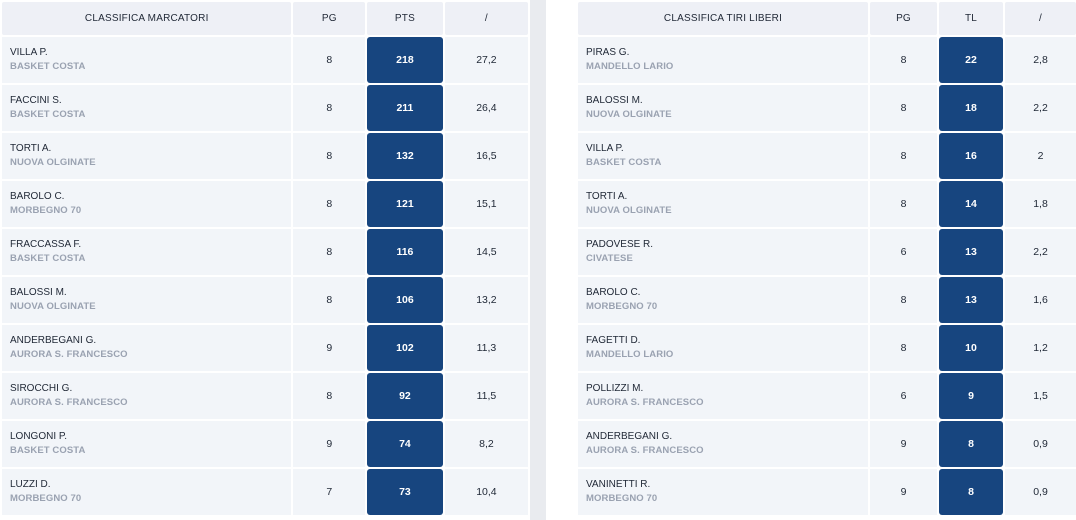  What do you see at coordinates (265, 252) in the screenshot?
I see `table-row: FRACCASSA F. BASKET COSTA 8 116 14,5` at bounding box center [265, 252].